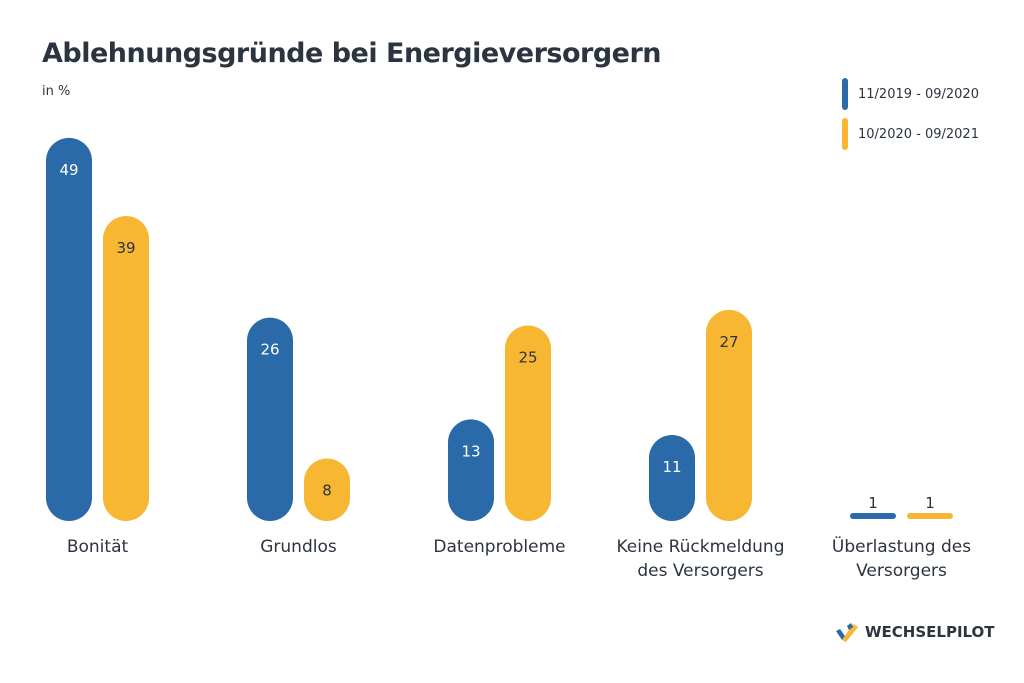 The height and width of the screenshot is (683, 1024). I want to click on category-label: des Versorgers, so click(700, 571).